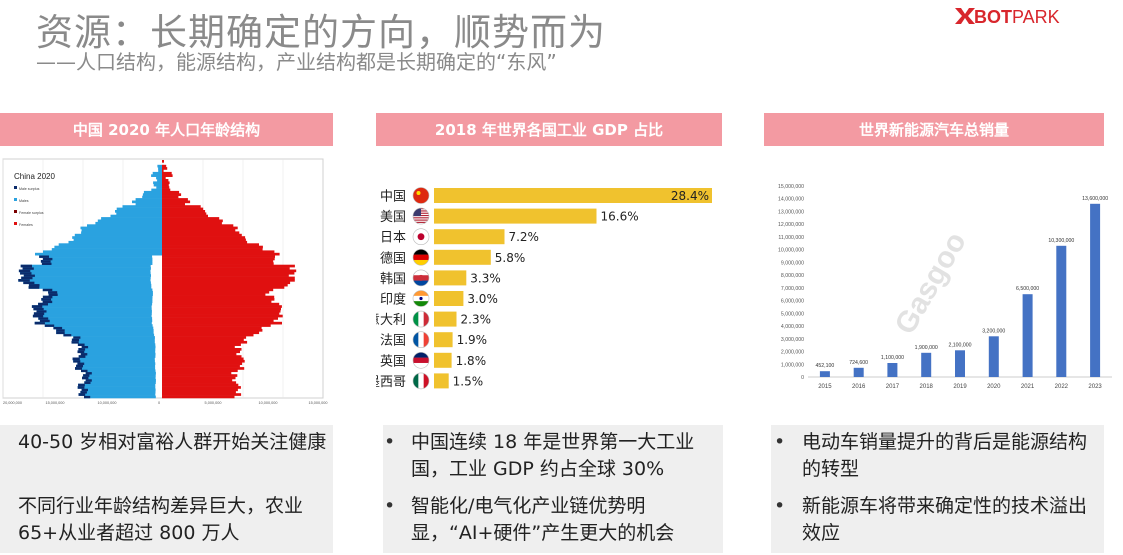  What do you see at coordinates (931, 283) in the screenshot?
I see `watermark-logo: Gasgoo` at bounding box center [931, 283].